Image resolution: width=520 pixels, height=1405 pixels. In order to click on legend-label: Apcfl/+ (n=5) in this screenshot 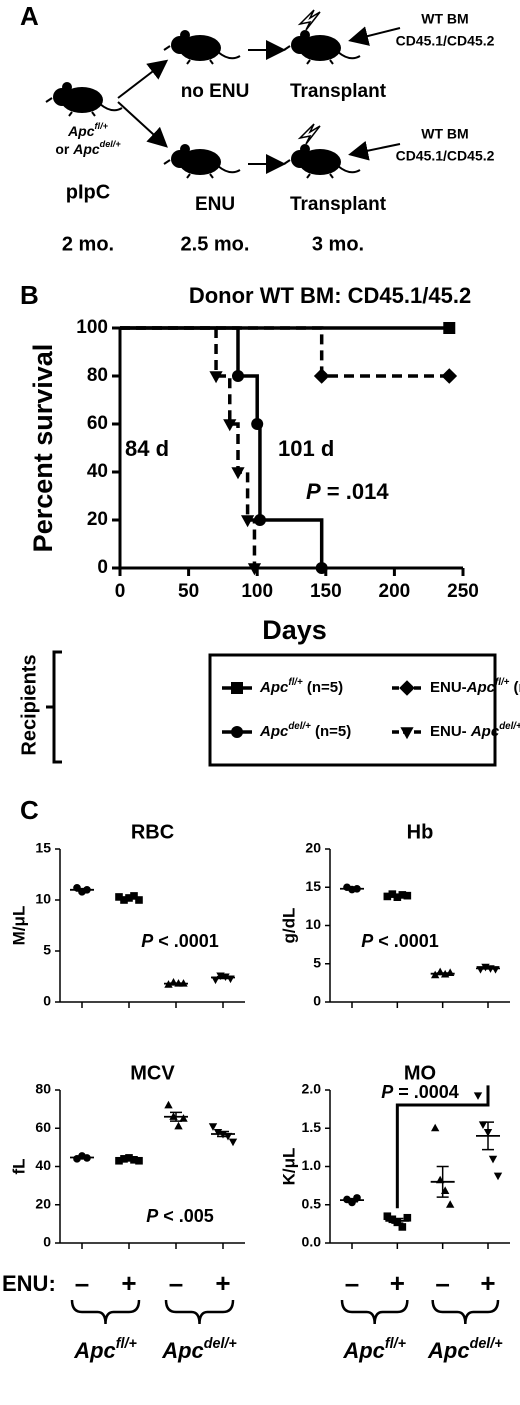, I will do `click(301, 686)`.